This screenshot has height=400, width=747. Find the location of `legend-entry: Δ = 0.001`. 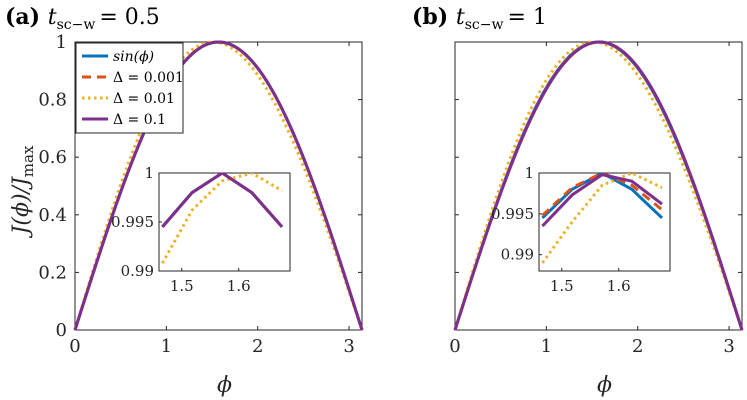

legend-entry: Δ = 0.001 is located at coordinates (148, 78).